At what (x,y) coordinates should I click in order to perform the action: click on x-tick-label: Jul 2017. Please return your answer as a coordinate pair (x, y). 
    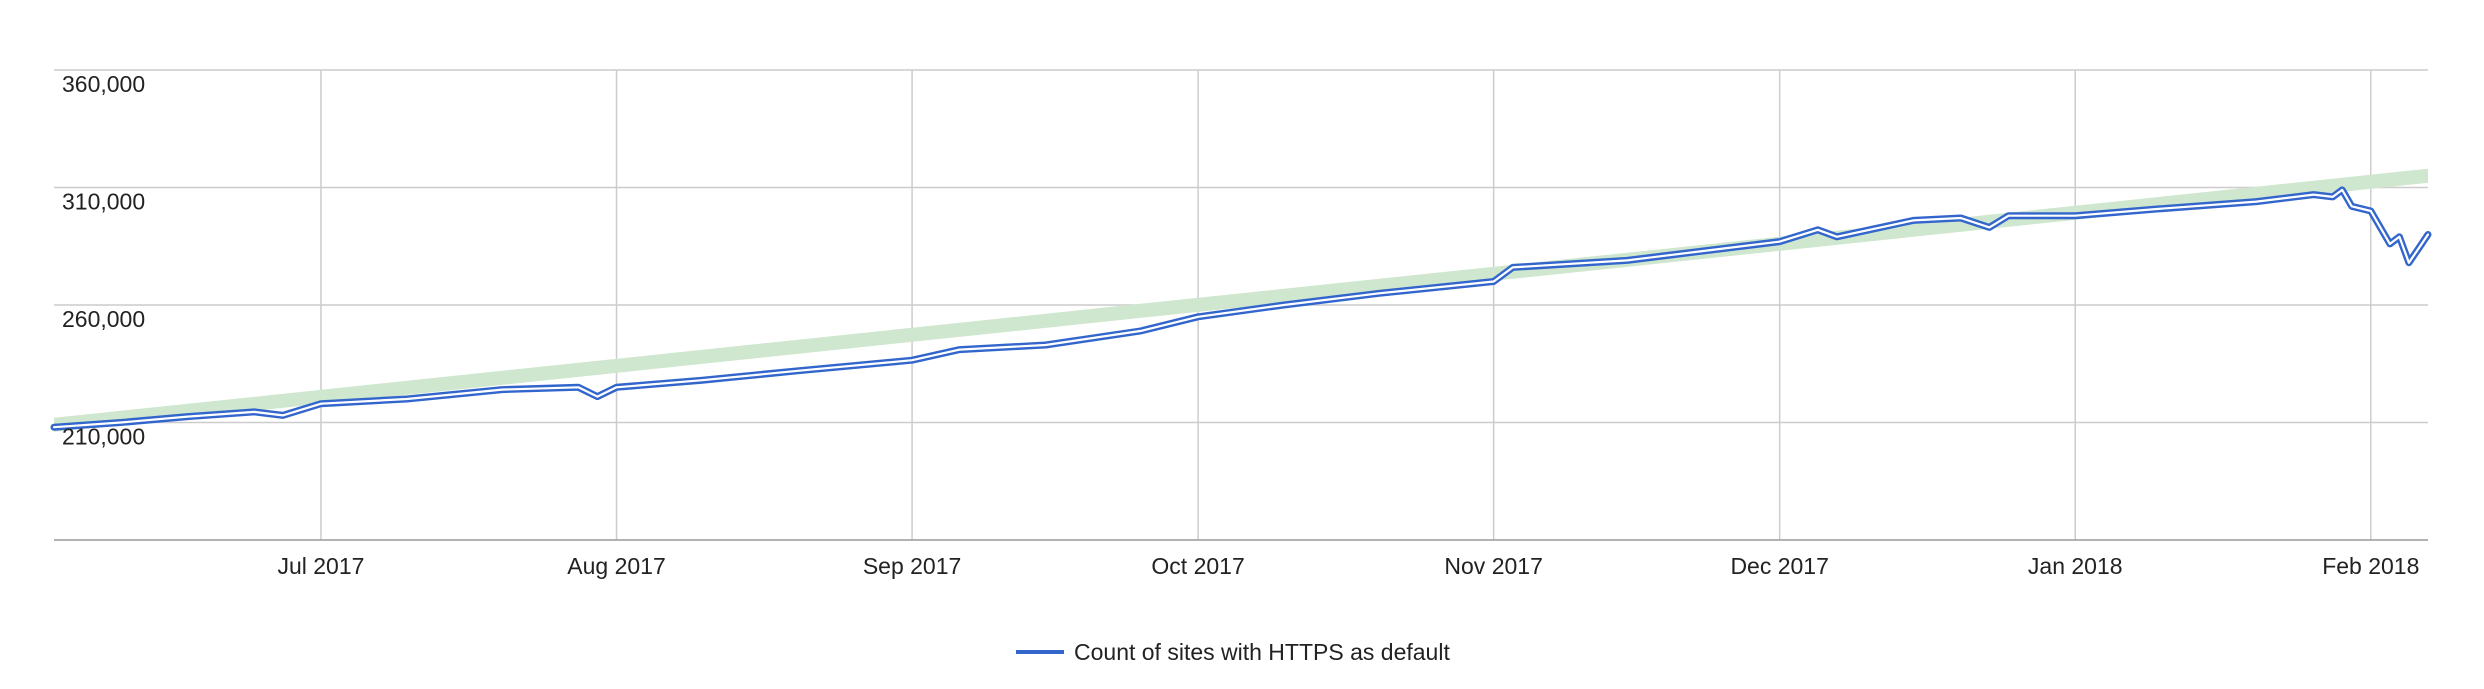
    Looking at the image, I should click on (320, 566).